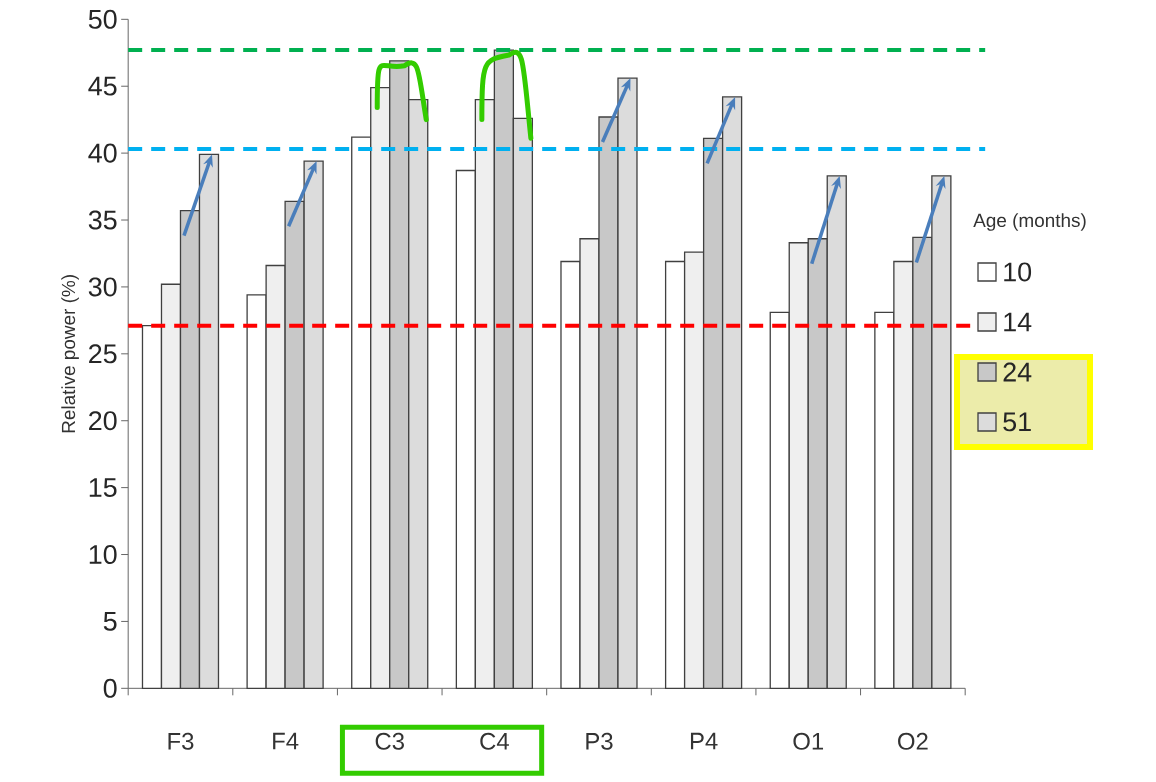 The height and width of the screenshot is (782, 1156). I want to click on y-tick-label: 25, so click(103, 354).